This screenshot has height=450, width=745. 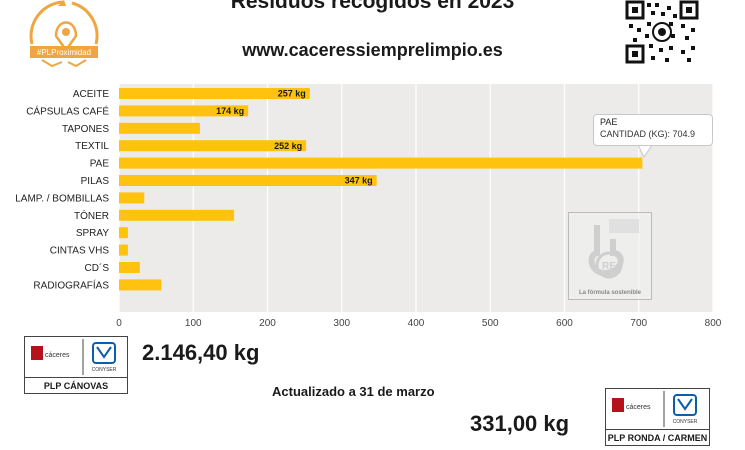 What do you see at coordinates (359, 181) in the screenshot?
I see `data-label: 347 kg` at bounding box center [359, 181].